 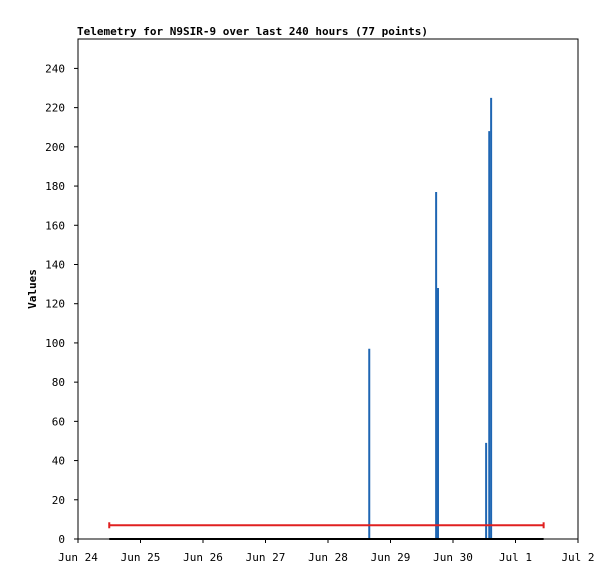 I want to click on y-tick-label: 60, so click(x=58, y=421).